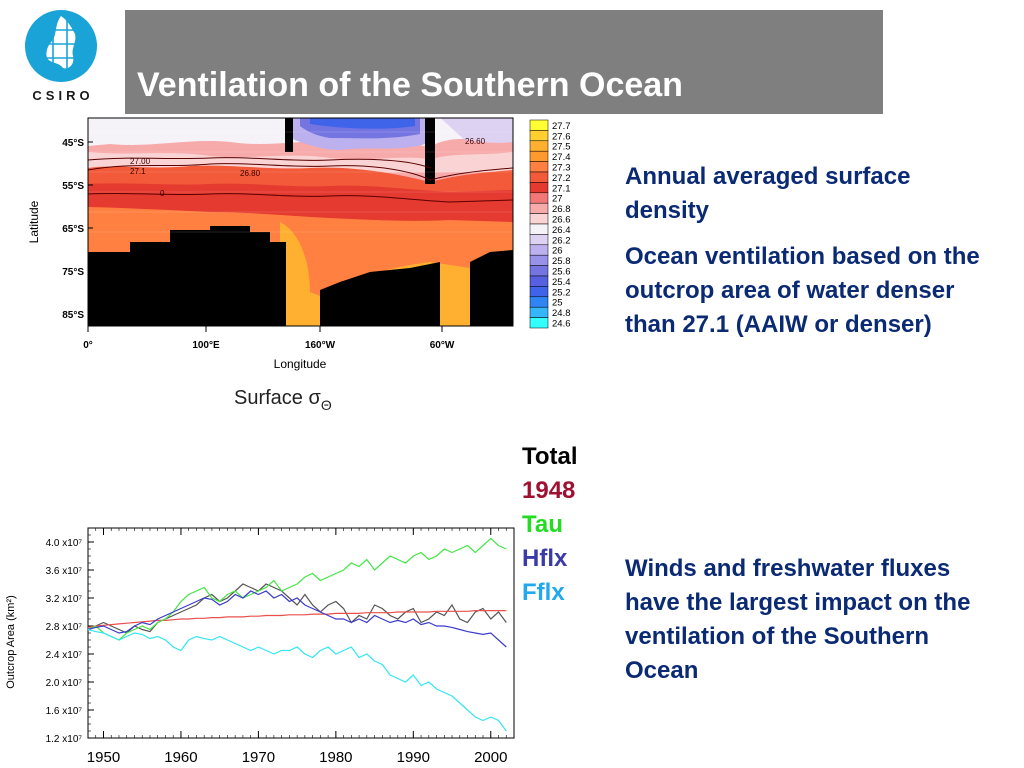 Image resolution: width=1024 pixels, height=768 pixels. What do you see at coordinates (561, 220) in the screenshot?
I see `colorbar-label: 26.6` at bounding box center [561, 220].